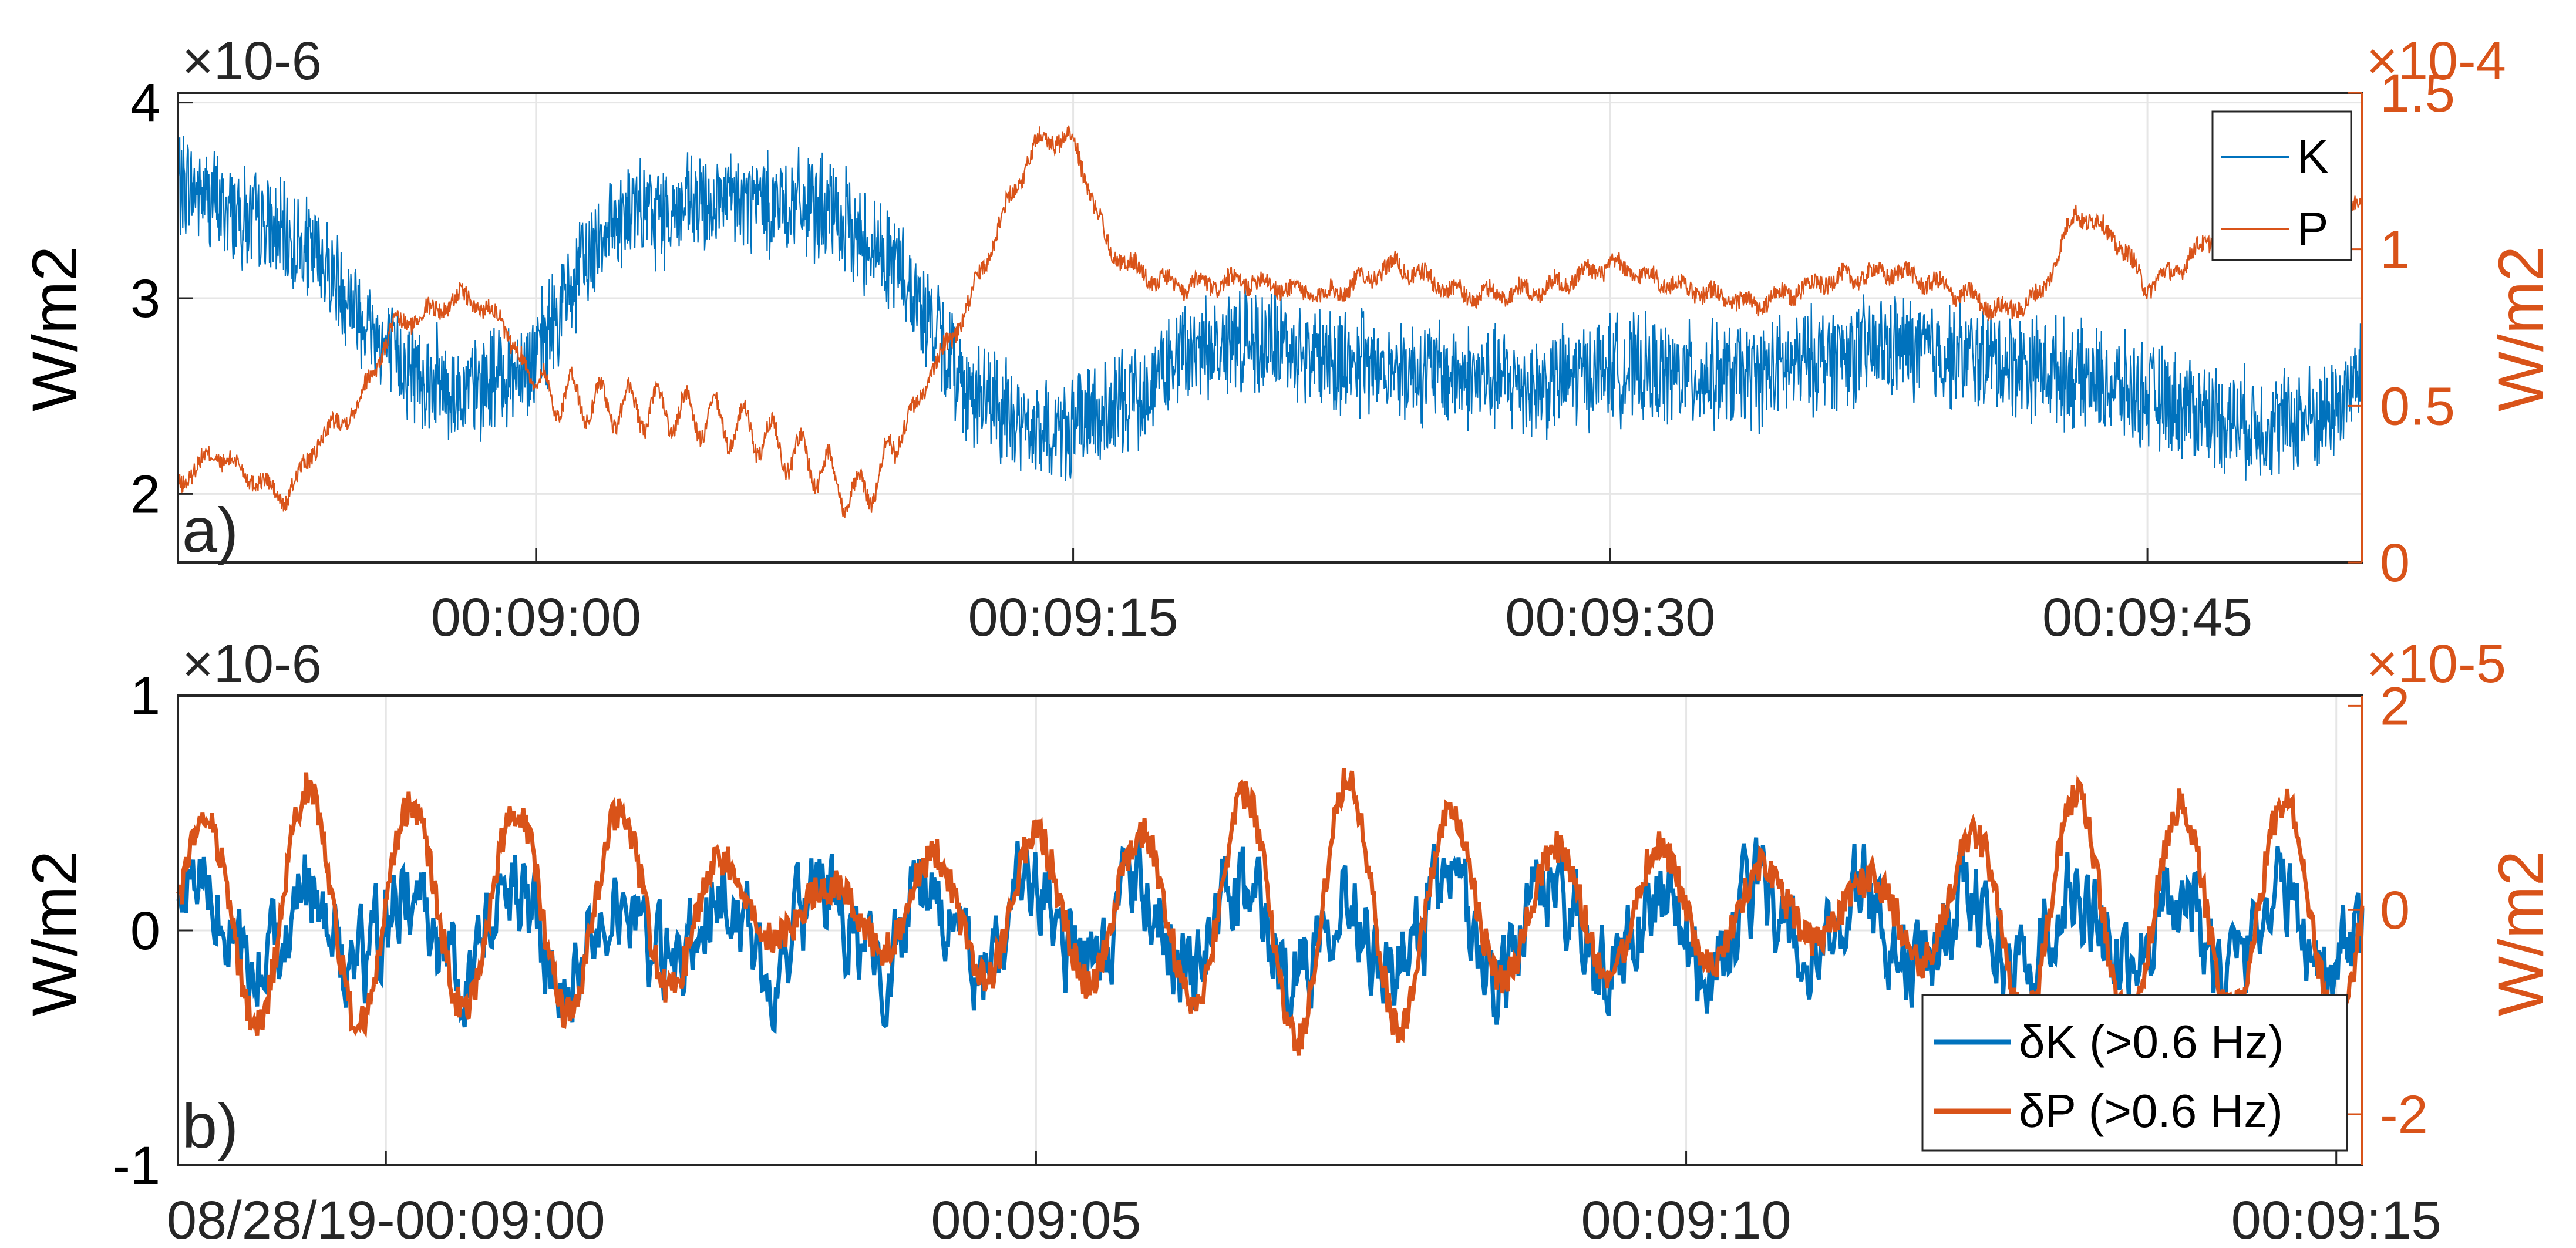  Describe the element at coordinates (386, 1219) in the screenshot. I see `panel-b-xtick-label: 08/28/19-00:09:00` at that location.